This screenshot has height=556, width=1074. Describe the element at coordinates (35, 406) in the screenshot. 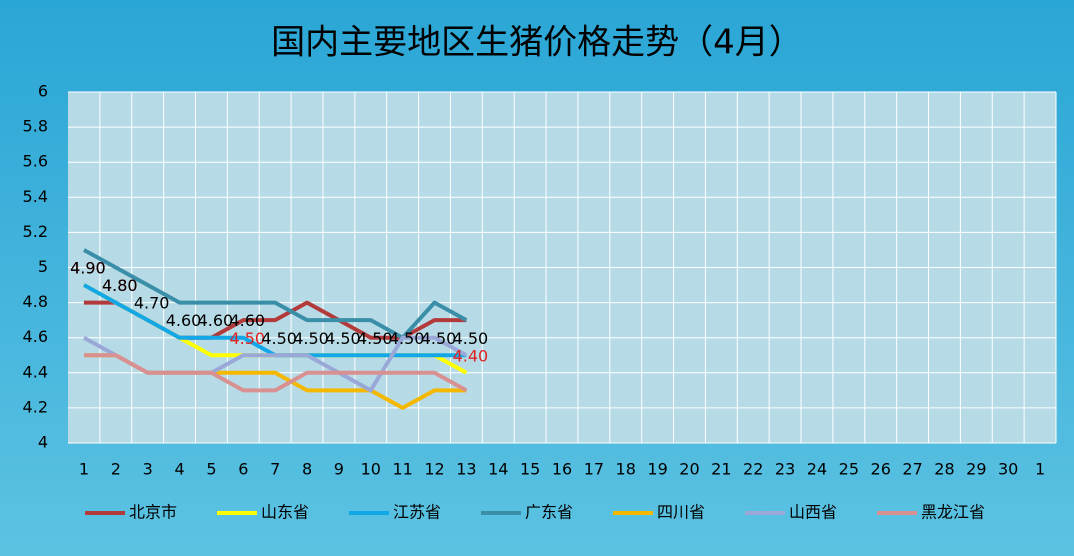

I see `y-tick-label: 4.2` at that location.